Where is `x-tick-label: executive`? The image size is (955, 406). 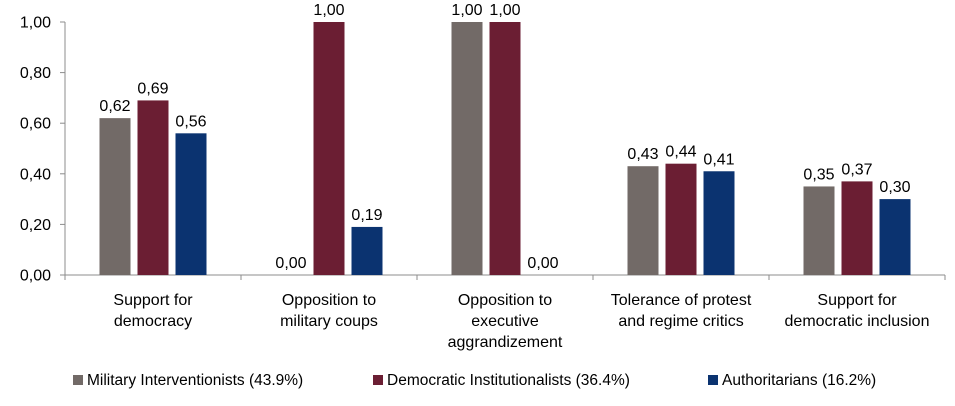
x-tick-label: executive is located at coordinates (505, 321).